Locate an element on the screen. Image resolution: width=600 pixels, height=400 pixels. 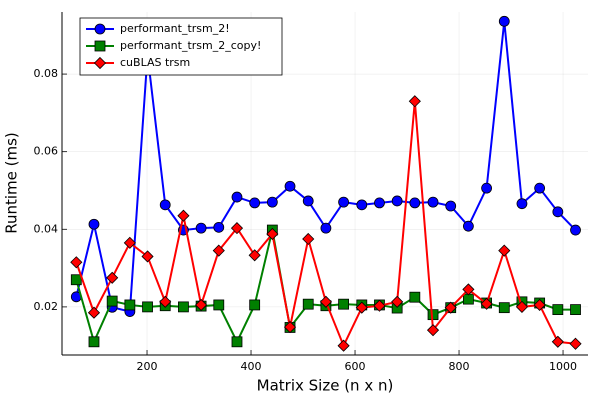
y-tick-label: 0.06 is located at coordinates (46, 151).